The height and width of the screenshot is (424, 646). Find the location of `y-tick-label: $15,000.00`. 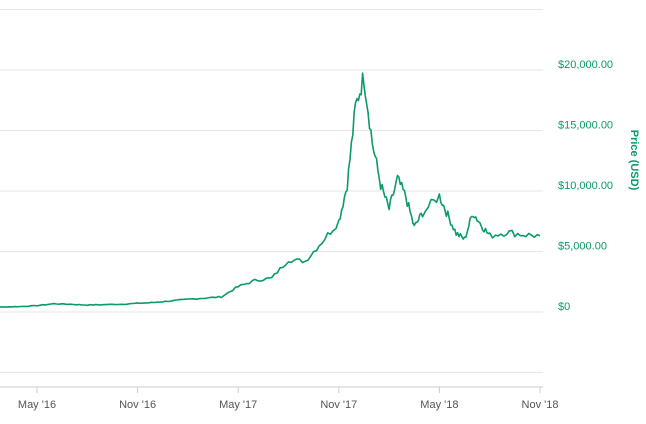

y-tick-label: $15,000.00 is located at coordinates (585, 126).